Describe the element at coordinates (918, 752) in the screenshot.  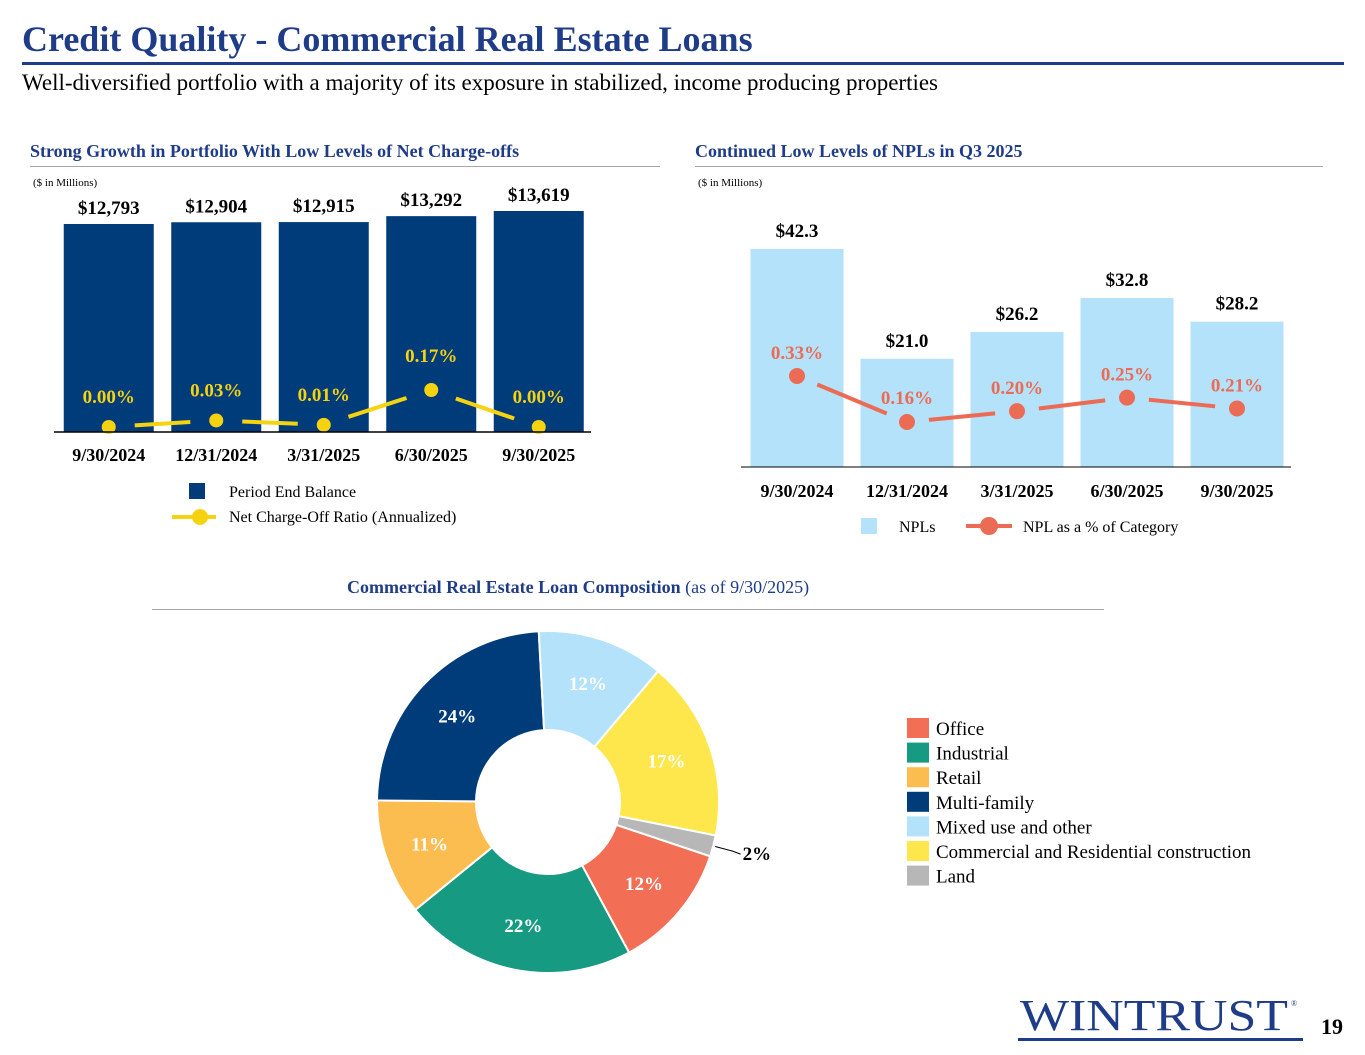
I see `legend-swatch-industrial` at that location.